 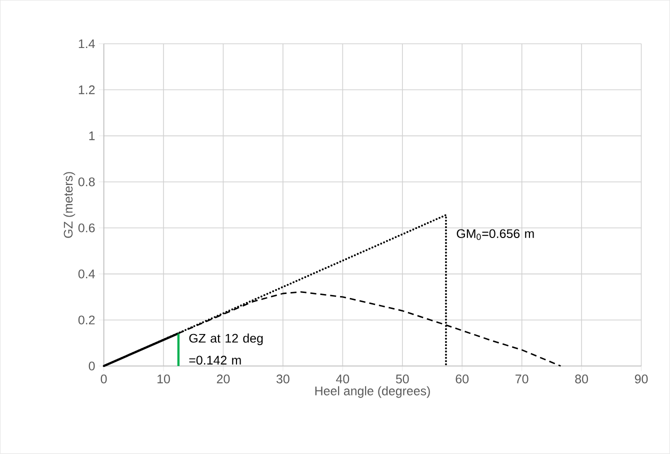 I want to click on x-tick-label: 60, so click(x=462, y=379).